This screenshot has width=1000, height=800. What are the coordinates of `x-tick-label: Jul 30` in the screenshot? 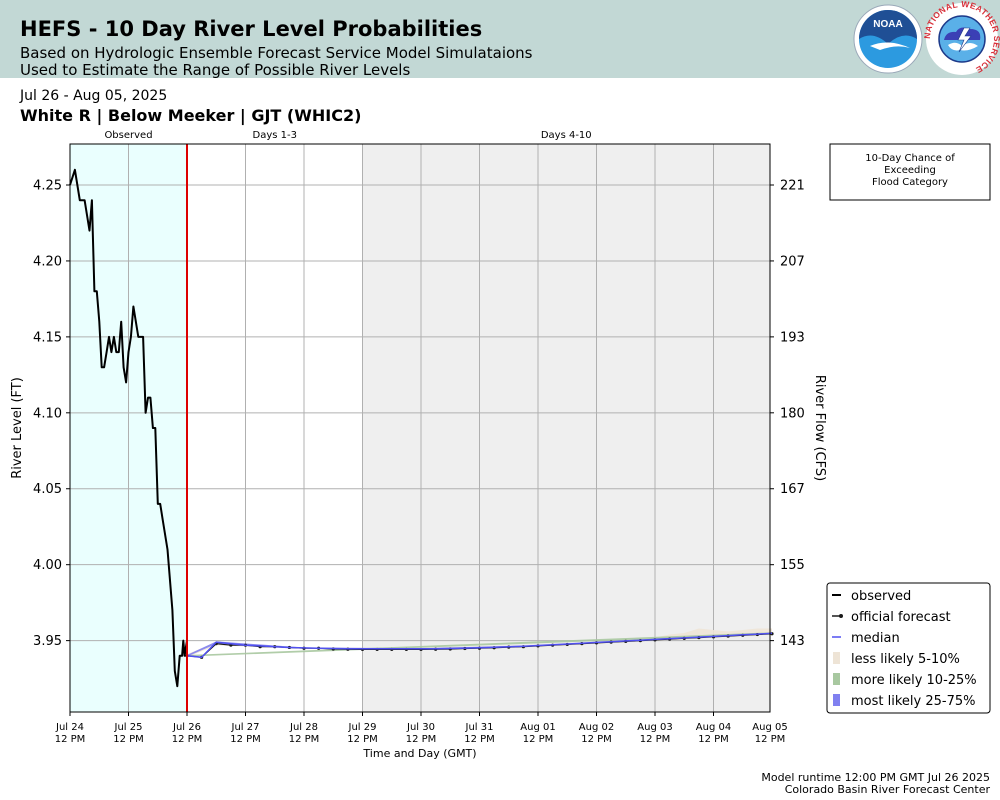 It's located at (420, 727).